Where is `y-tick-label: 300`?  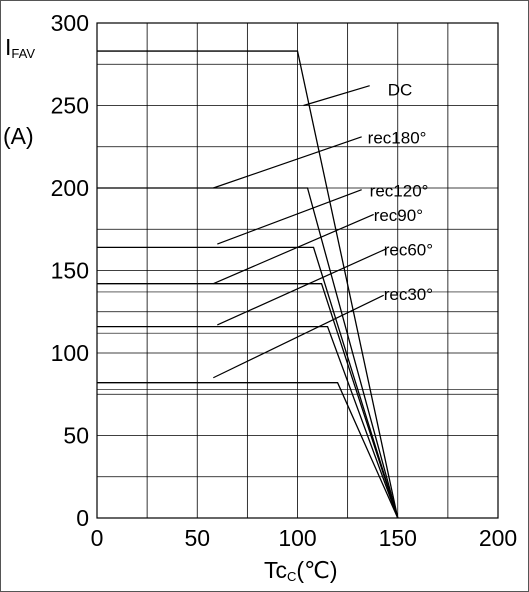 y-tick-label: 300 is located at coordinates (70, 23).